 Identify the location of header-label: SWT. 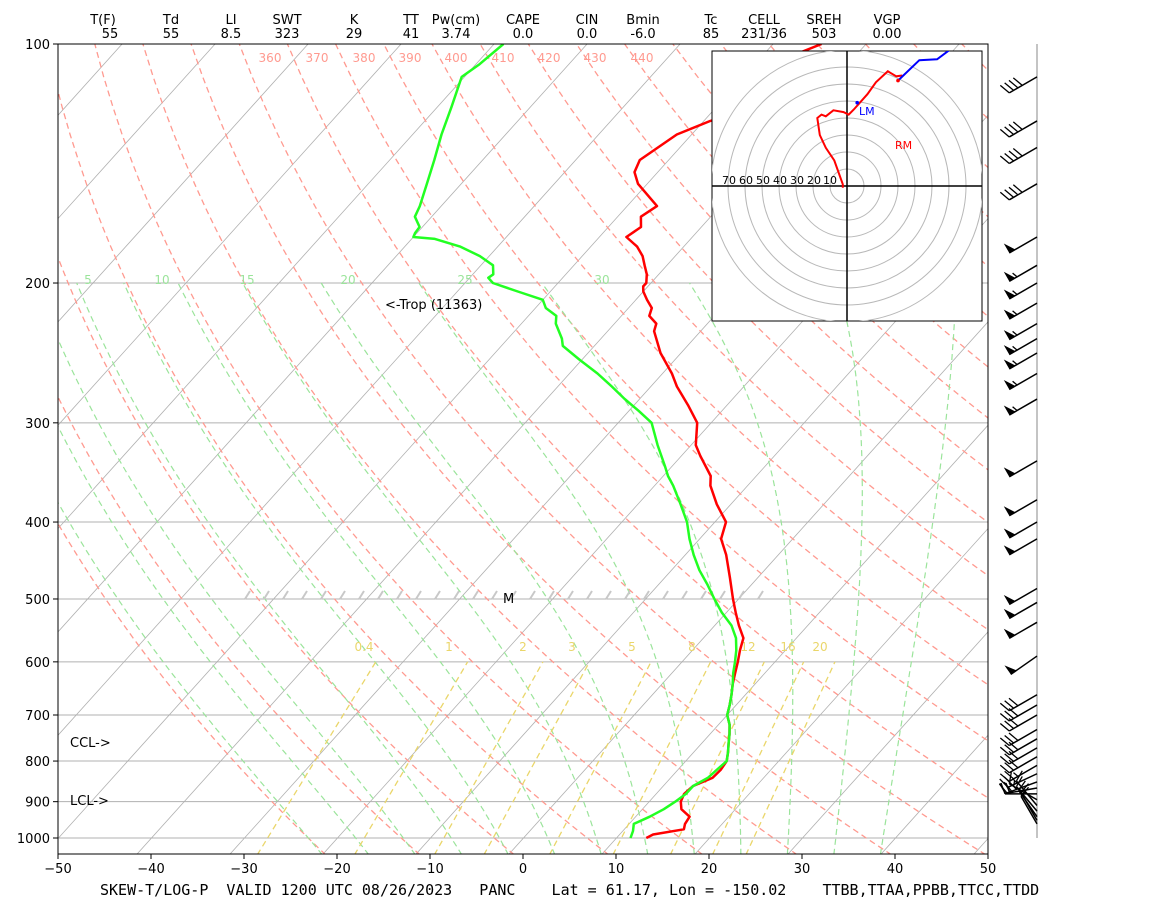
(286, 20).